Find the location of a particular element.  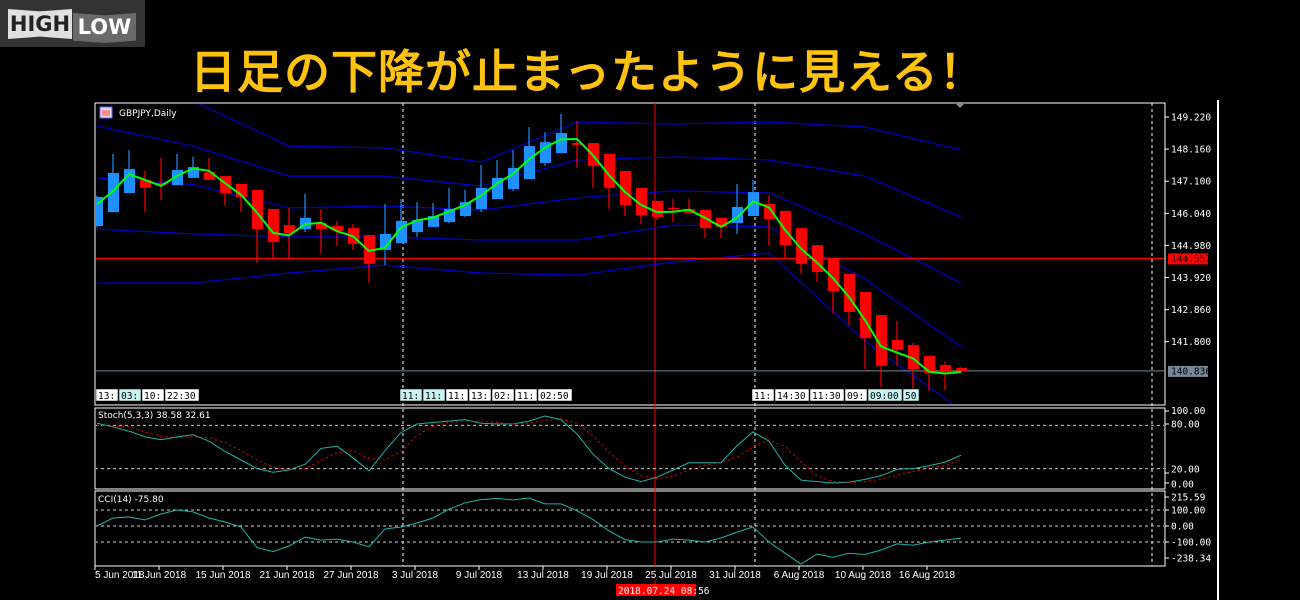

hline-price-label: 144.552 is located at coordinates (1191, 259).